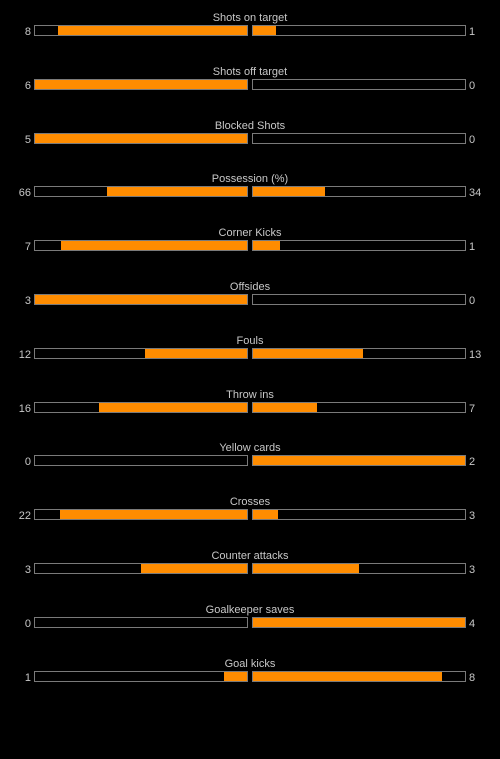 This screenshot has height=759, width=500. I want to click on stat-label: Counter attacks, so click(250, 556).